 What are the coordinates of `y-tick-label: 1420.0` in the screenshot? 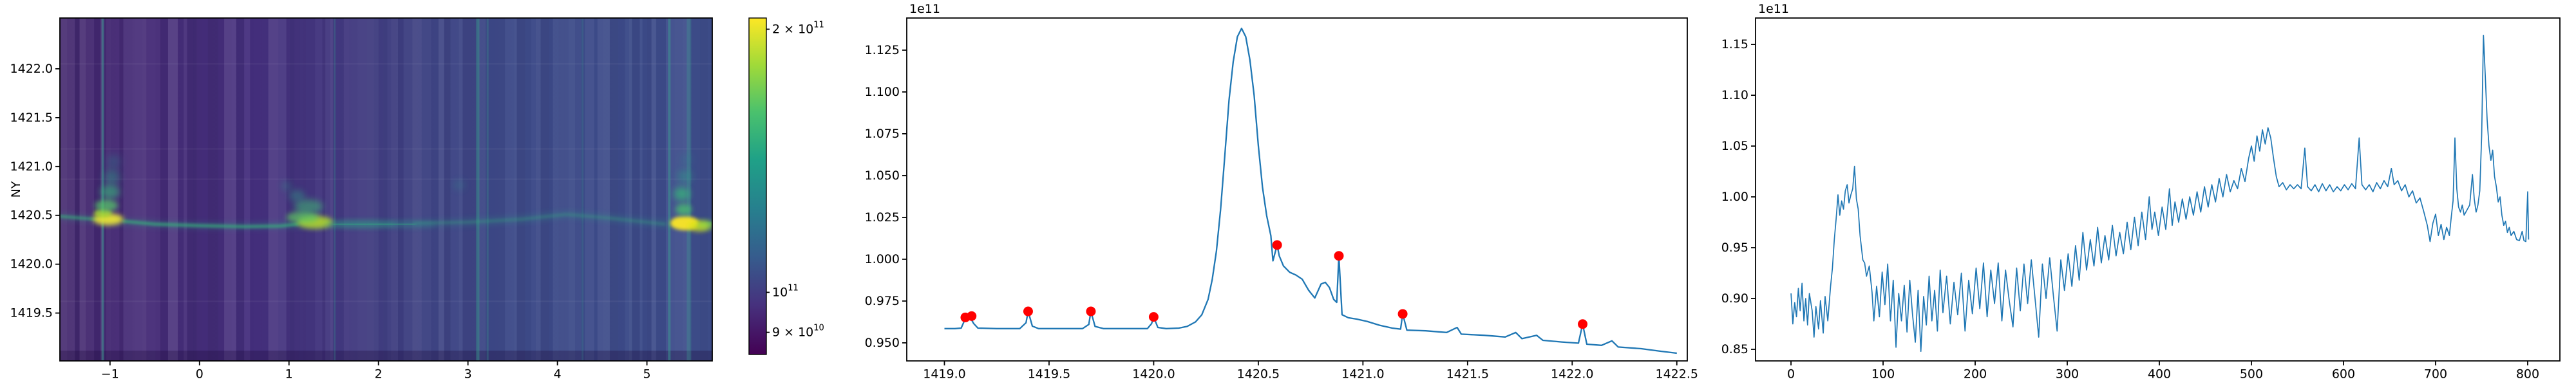 It's located at (32, 264).